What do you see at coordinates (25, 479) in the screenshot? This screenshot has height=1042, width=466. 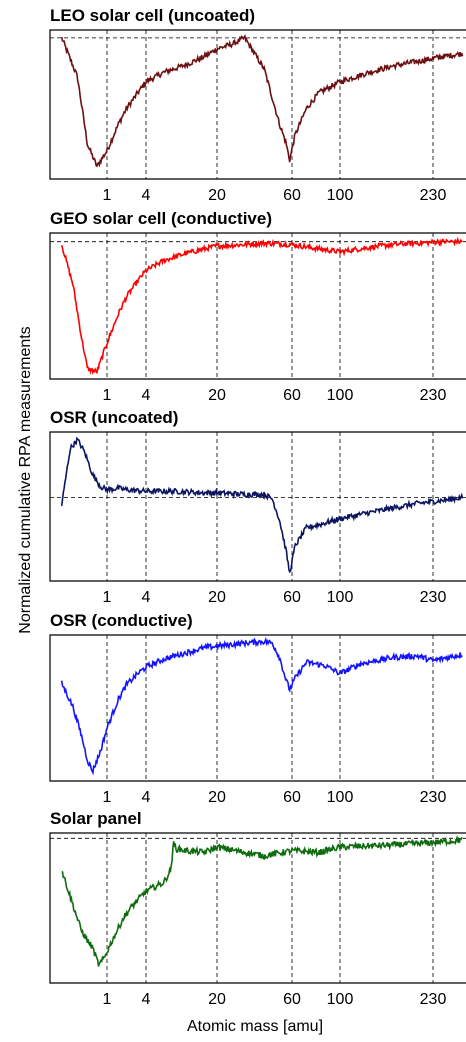 I see `y-axis-label: Normalized cumulative RPA measurements` at bounding box center [25, 479].